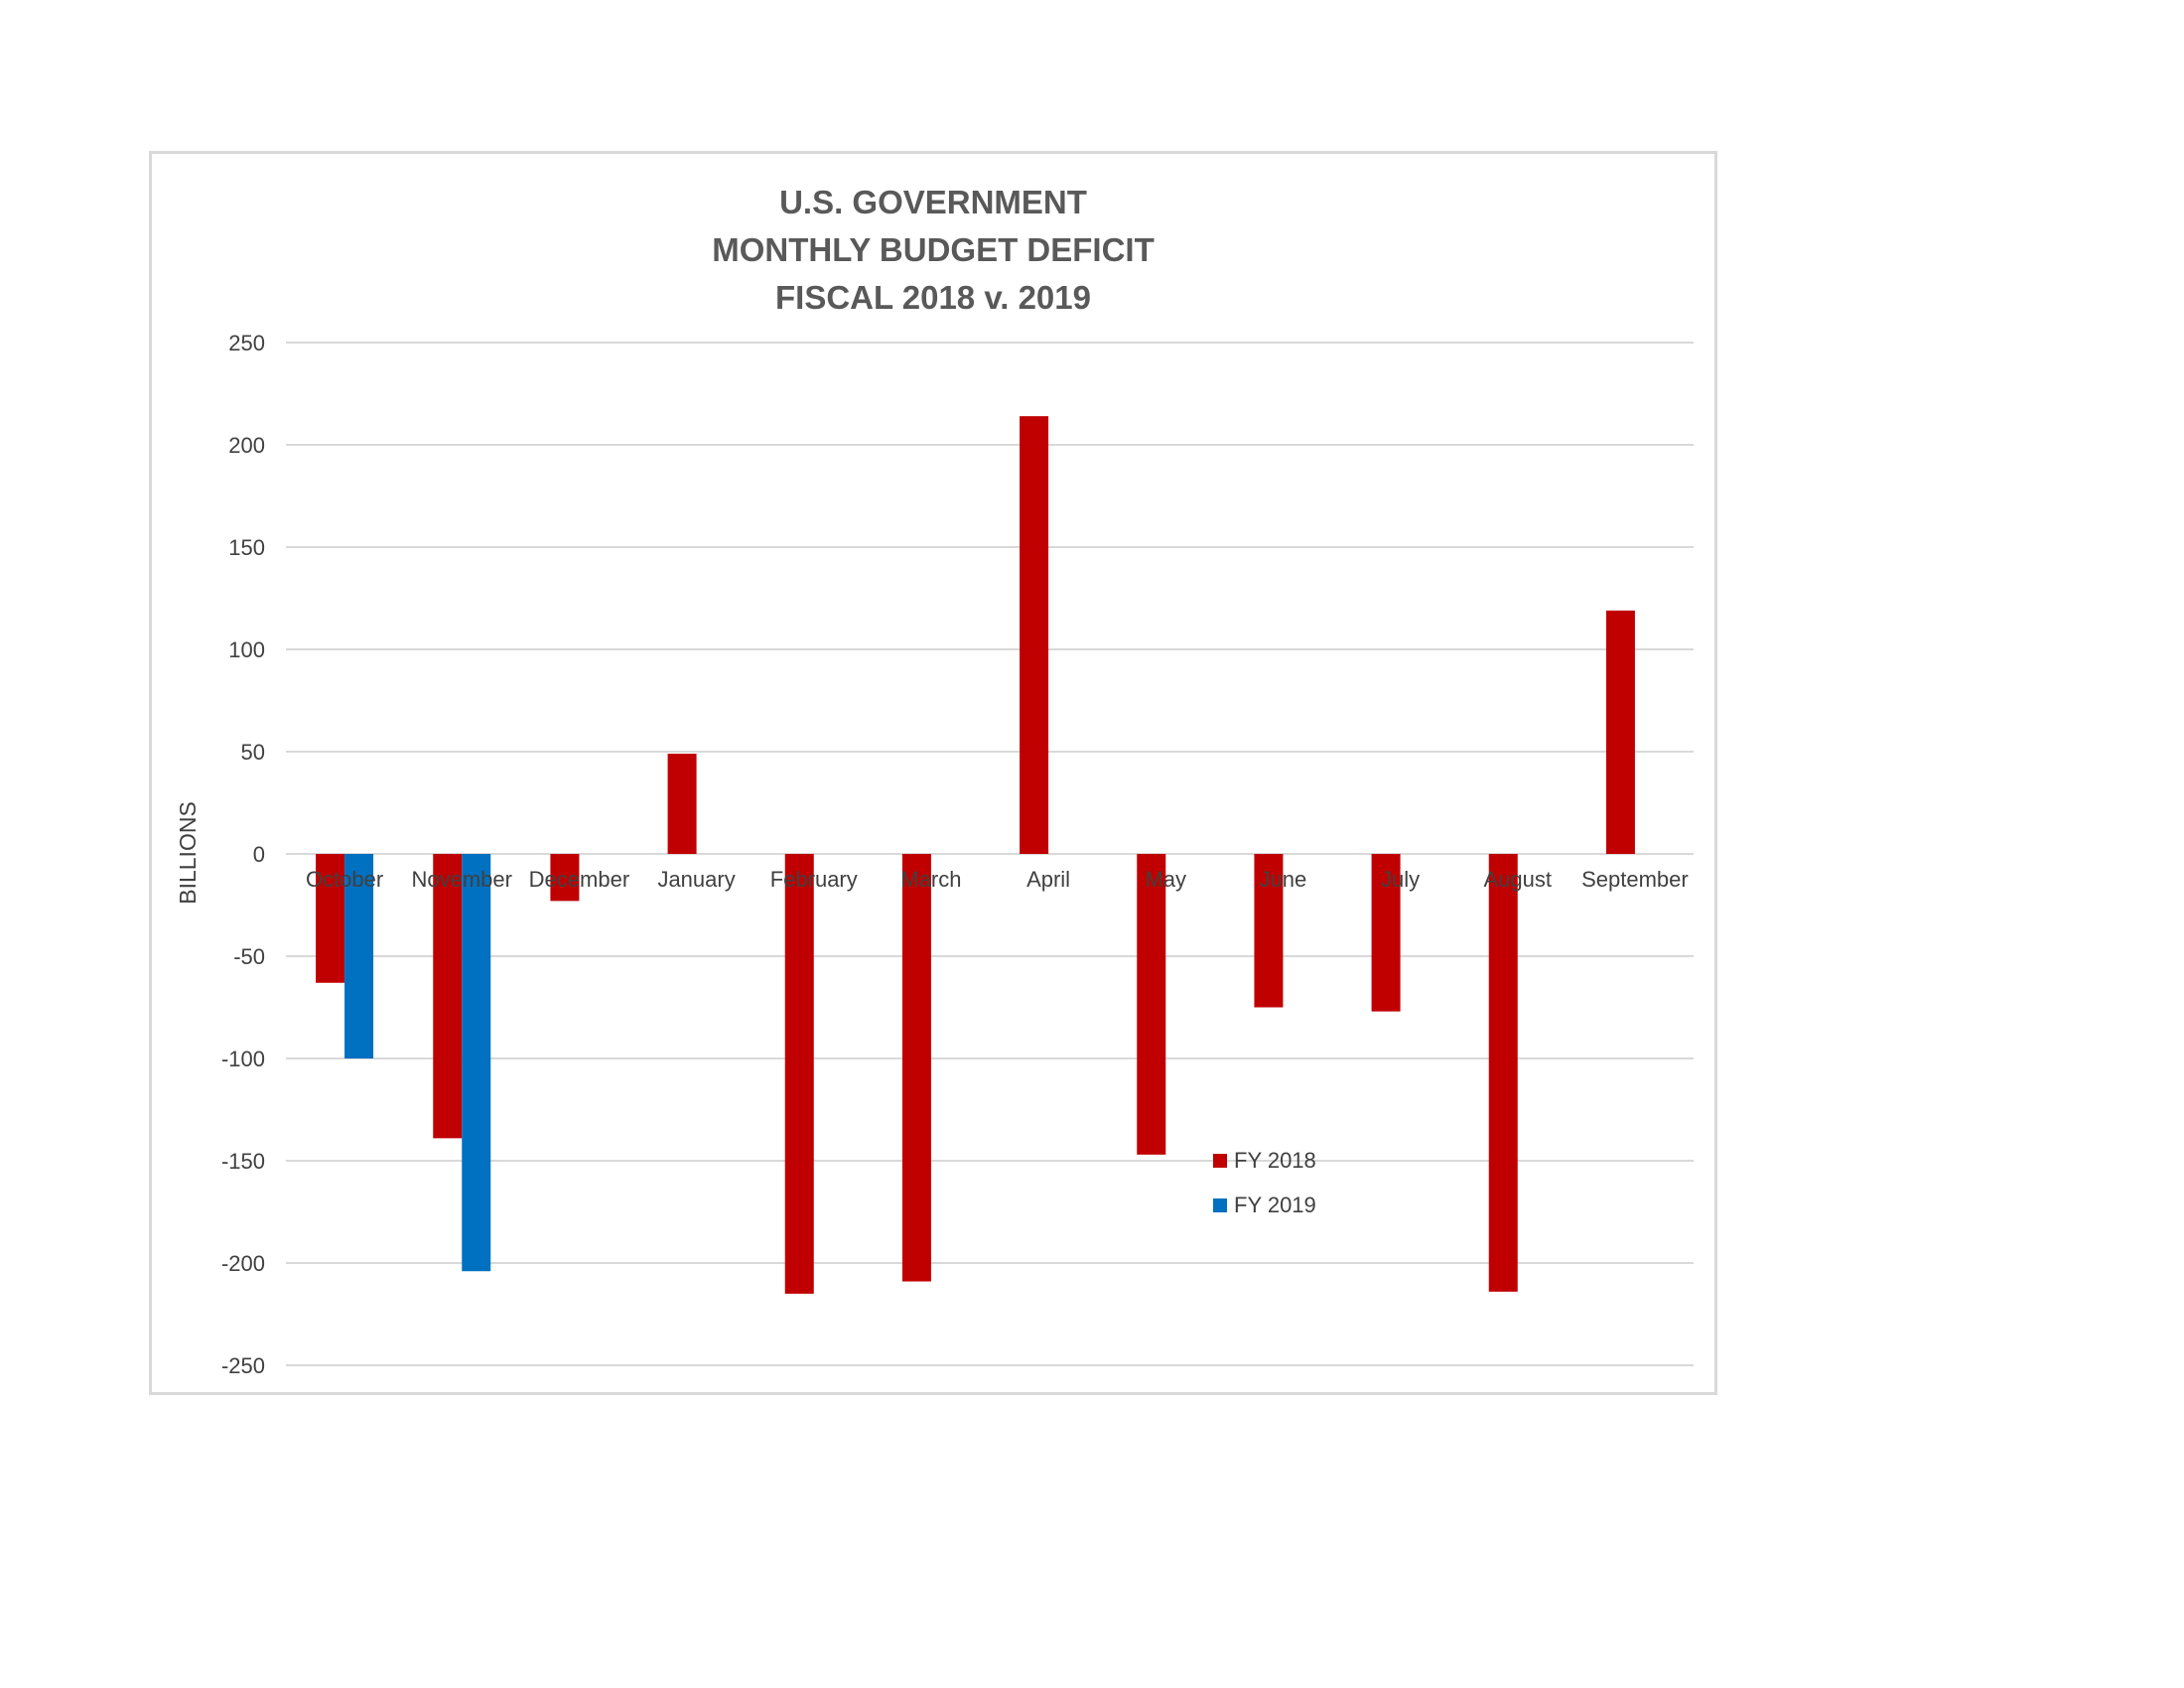 This screenshot has height=1688, width=2184. What do you see at coordinates (799, 1074) in the screenshot?
I see `bar-fy-2018-february` at bounding box center [799, 1074].